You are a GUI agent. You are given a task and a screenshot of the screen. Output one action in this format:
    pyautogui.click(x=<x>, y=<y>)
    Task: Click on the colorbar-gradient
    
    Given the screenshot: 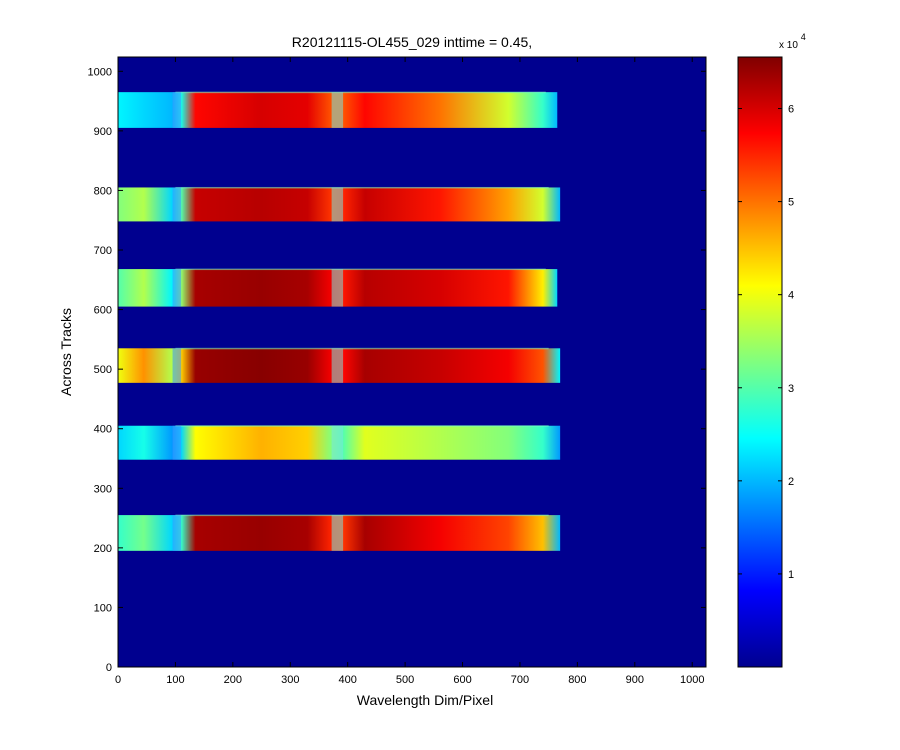 What is the action you would take?
    pyautogui.click(x=760, y=362)
    